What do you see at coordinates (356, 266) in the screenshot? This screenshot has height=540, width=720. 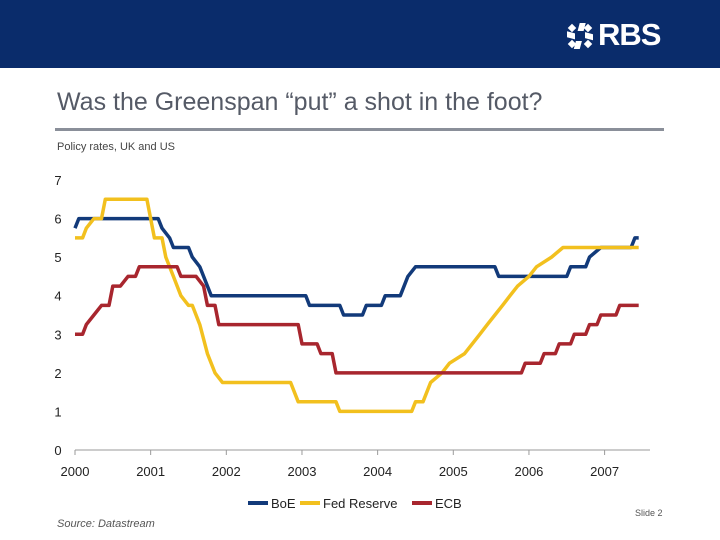 I see `series-line-boe` at bounding box center [356, 266].